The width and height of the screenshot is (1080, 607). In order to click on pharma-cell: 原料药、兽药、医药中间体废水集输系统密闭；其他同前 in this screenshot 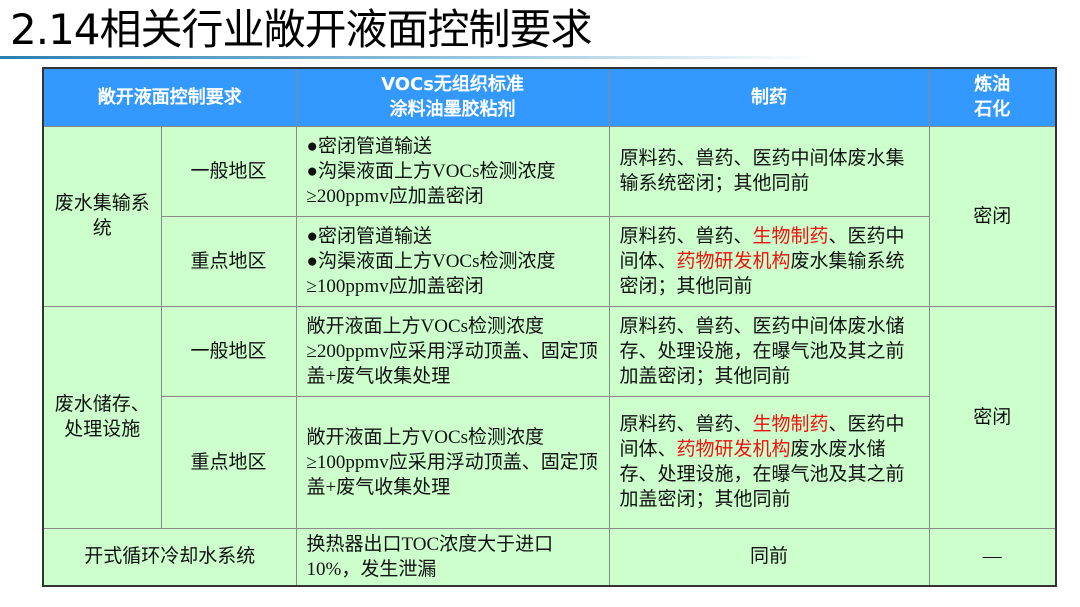, I will do `click(769, 171)`.